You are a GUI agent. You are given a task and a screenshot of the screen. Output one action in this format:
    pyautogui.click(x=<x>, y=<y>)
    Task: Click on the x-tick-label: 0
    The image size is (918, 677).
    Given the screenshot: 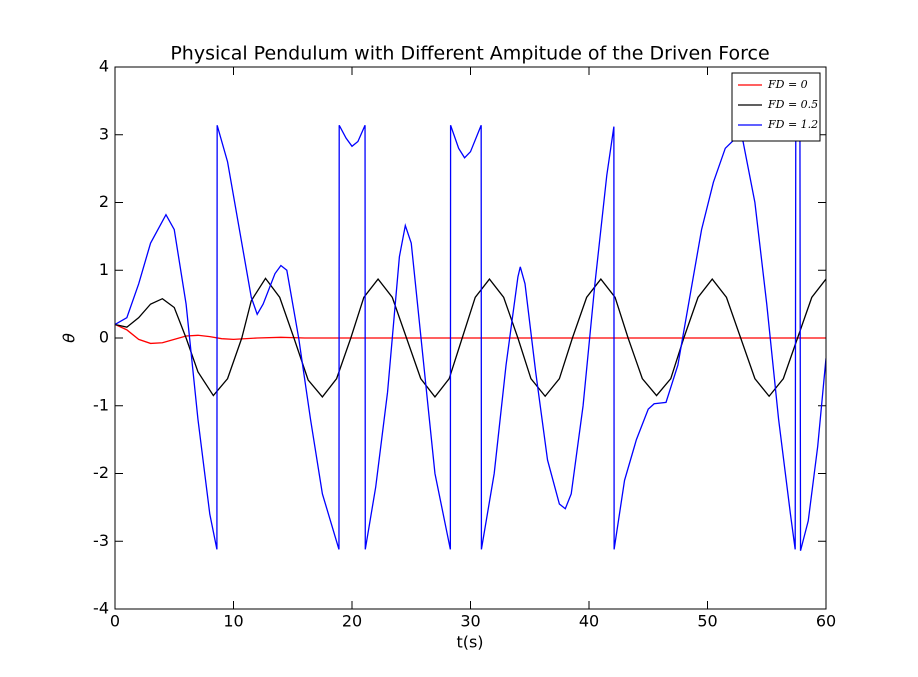 What is the action you would take?
    pyautogui.click(x=115, y=621)
    